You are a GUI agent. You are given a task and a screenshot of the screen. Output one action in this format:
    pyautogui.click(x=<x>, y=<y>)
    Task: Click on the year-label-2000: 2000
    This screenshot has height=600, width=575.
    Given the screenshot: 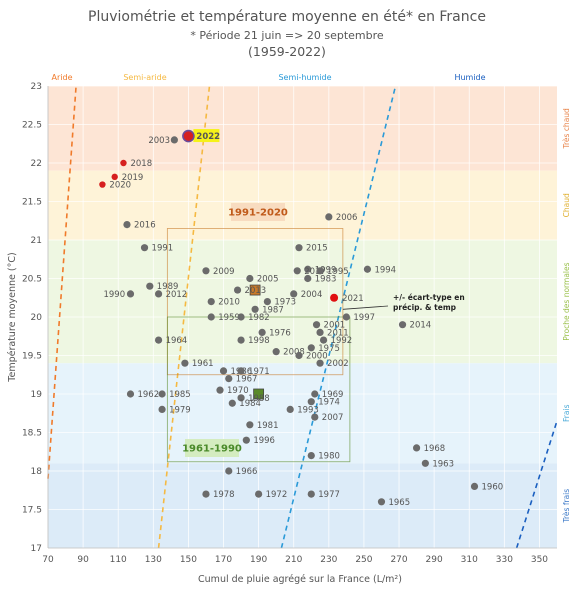 What is the action you would take?
    pyautogui.click(x=317, y=357)
    